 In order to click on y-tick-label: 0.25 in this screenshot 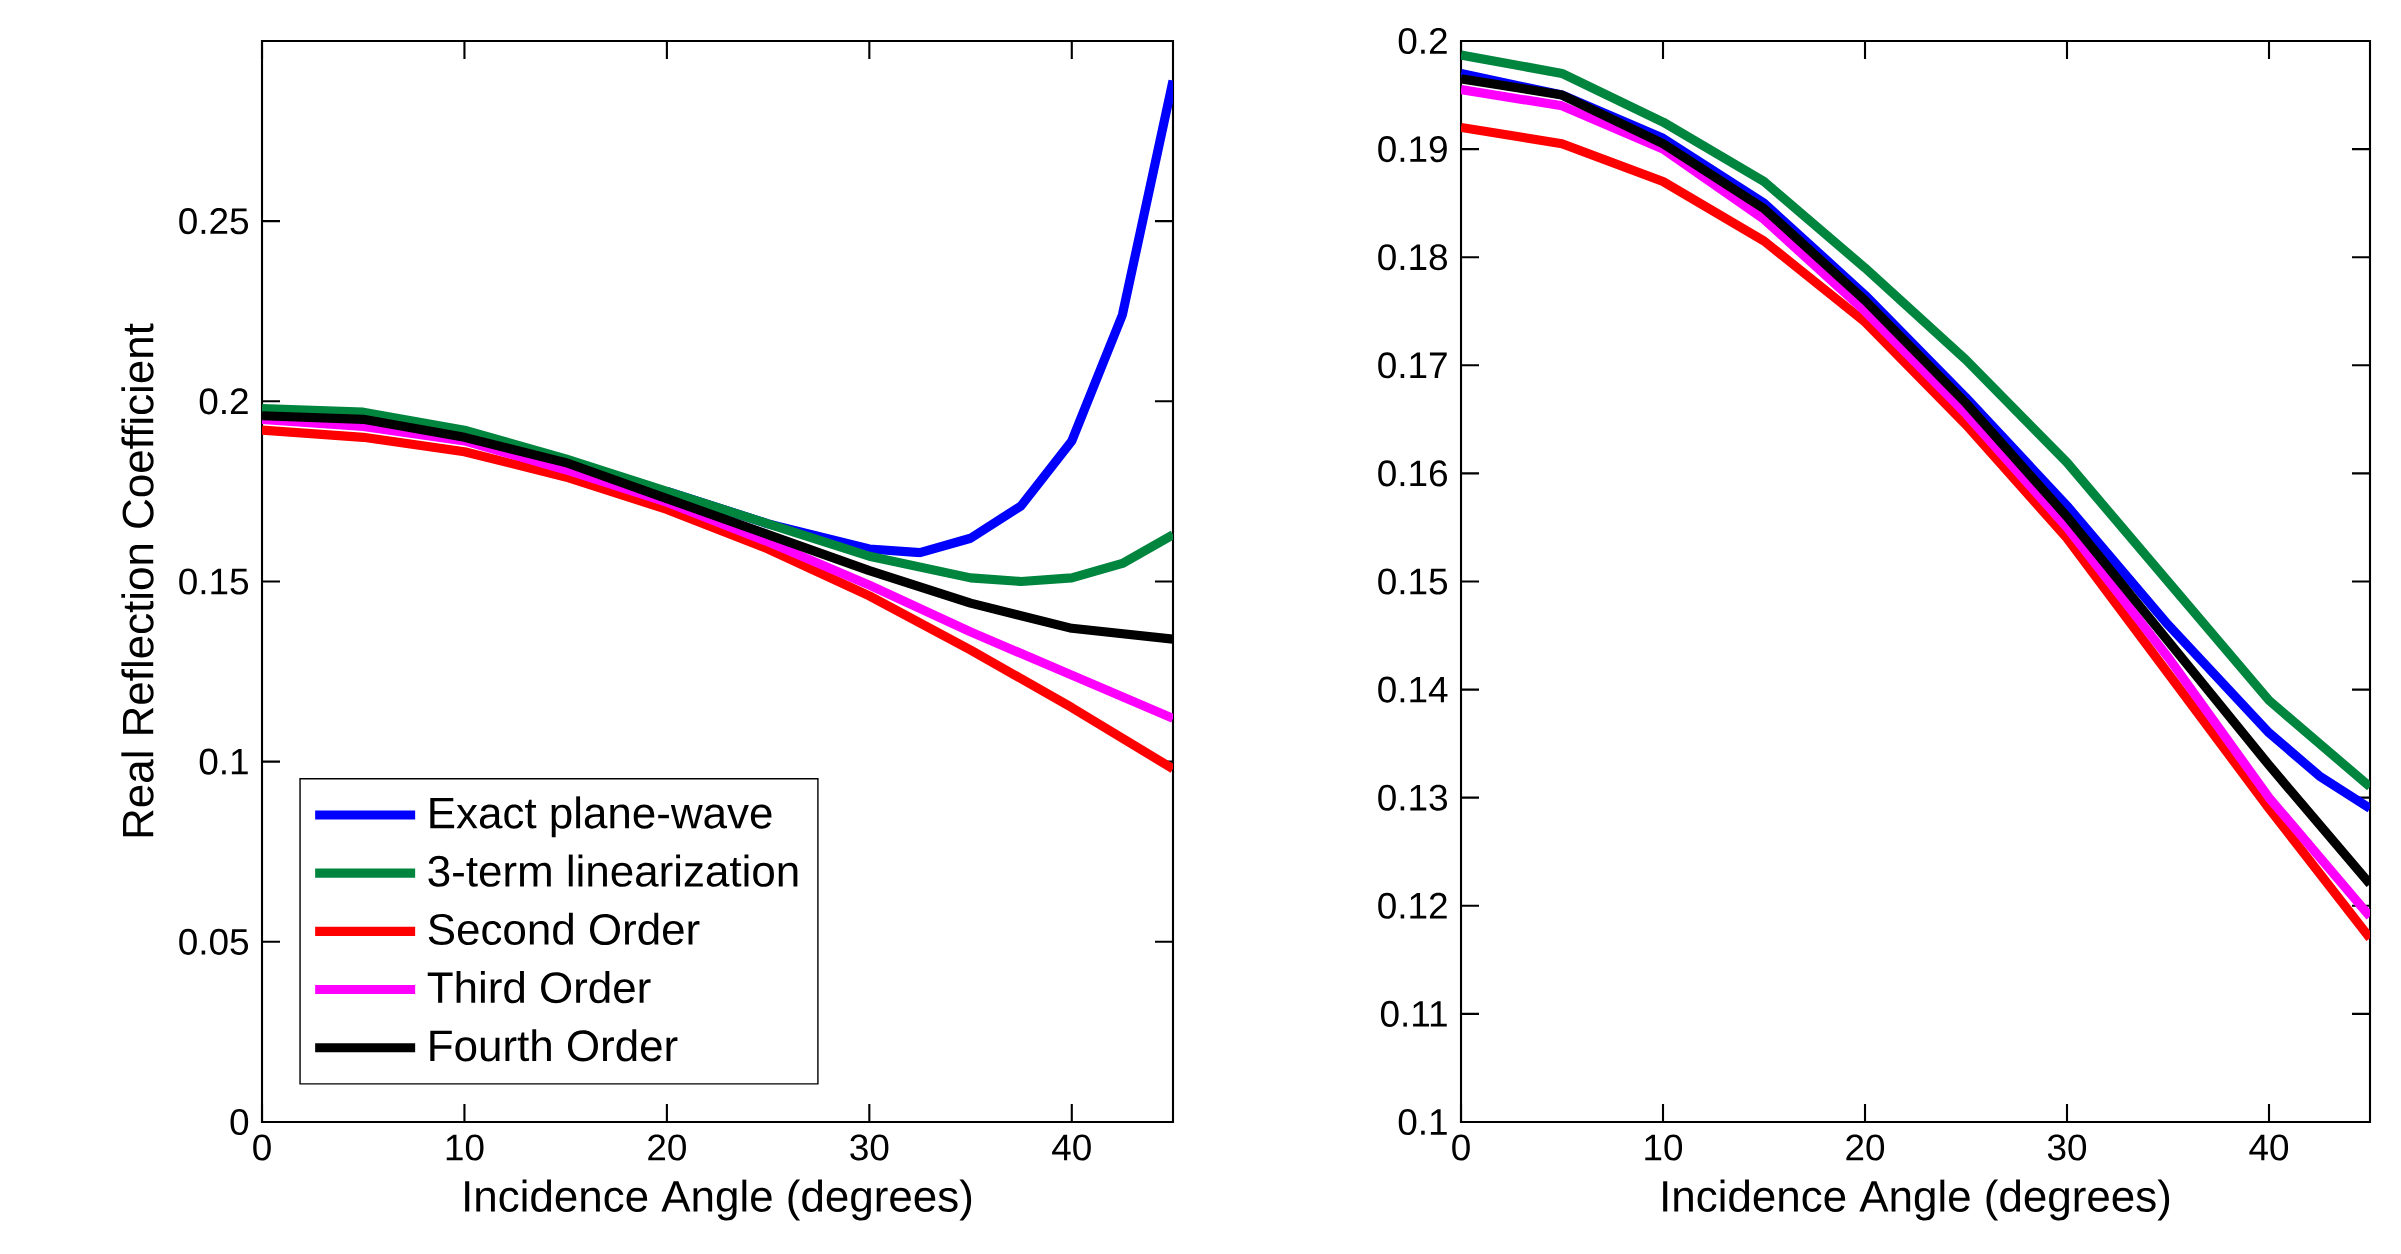, I will do `click(214, 221)`.